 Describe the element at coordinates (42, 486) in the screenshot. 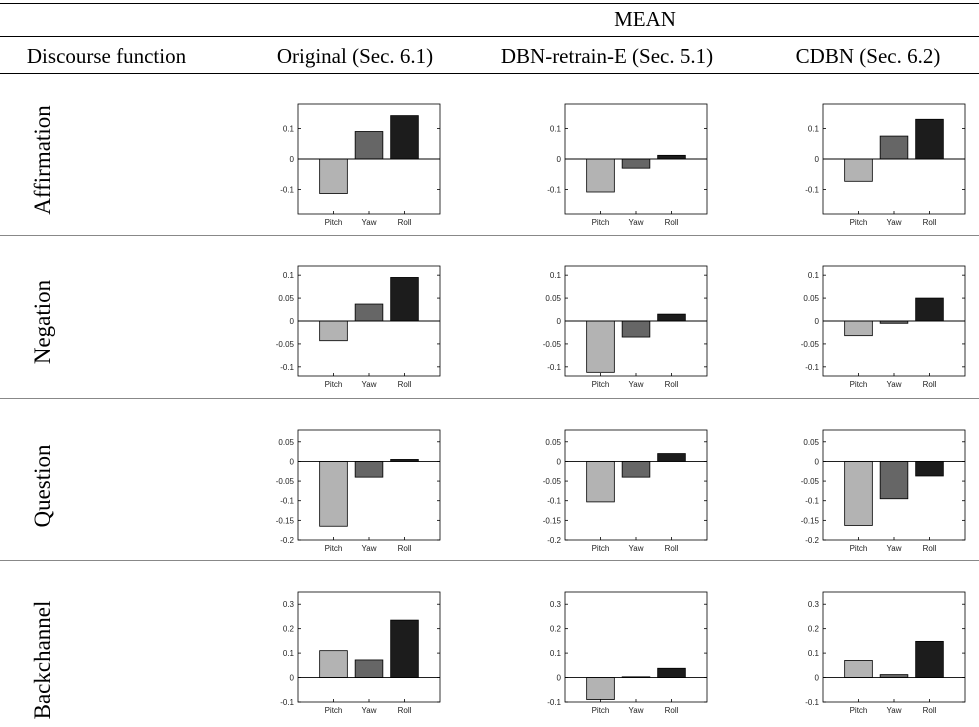

I see `row-label-question: Question` at that location.